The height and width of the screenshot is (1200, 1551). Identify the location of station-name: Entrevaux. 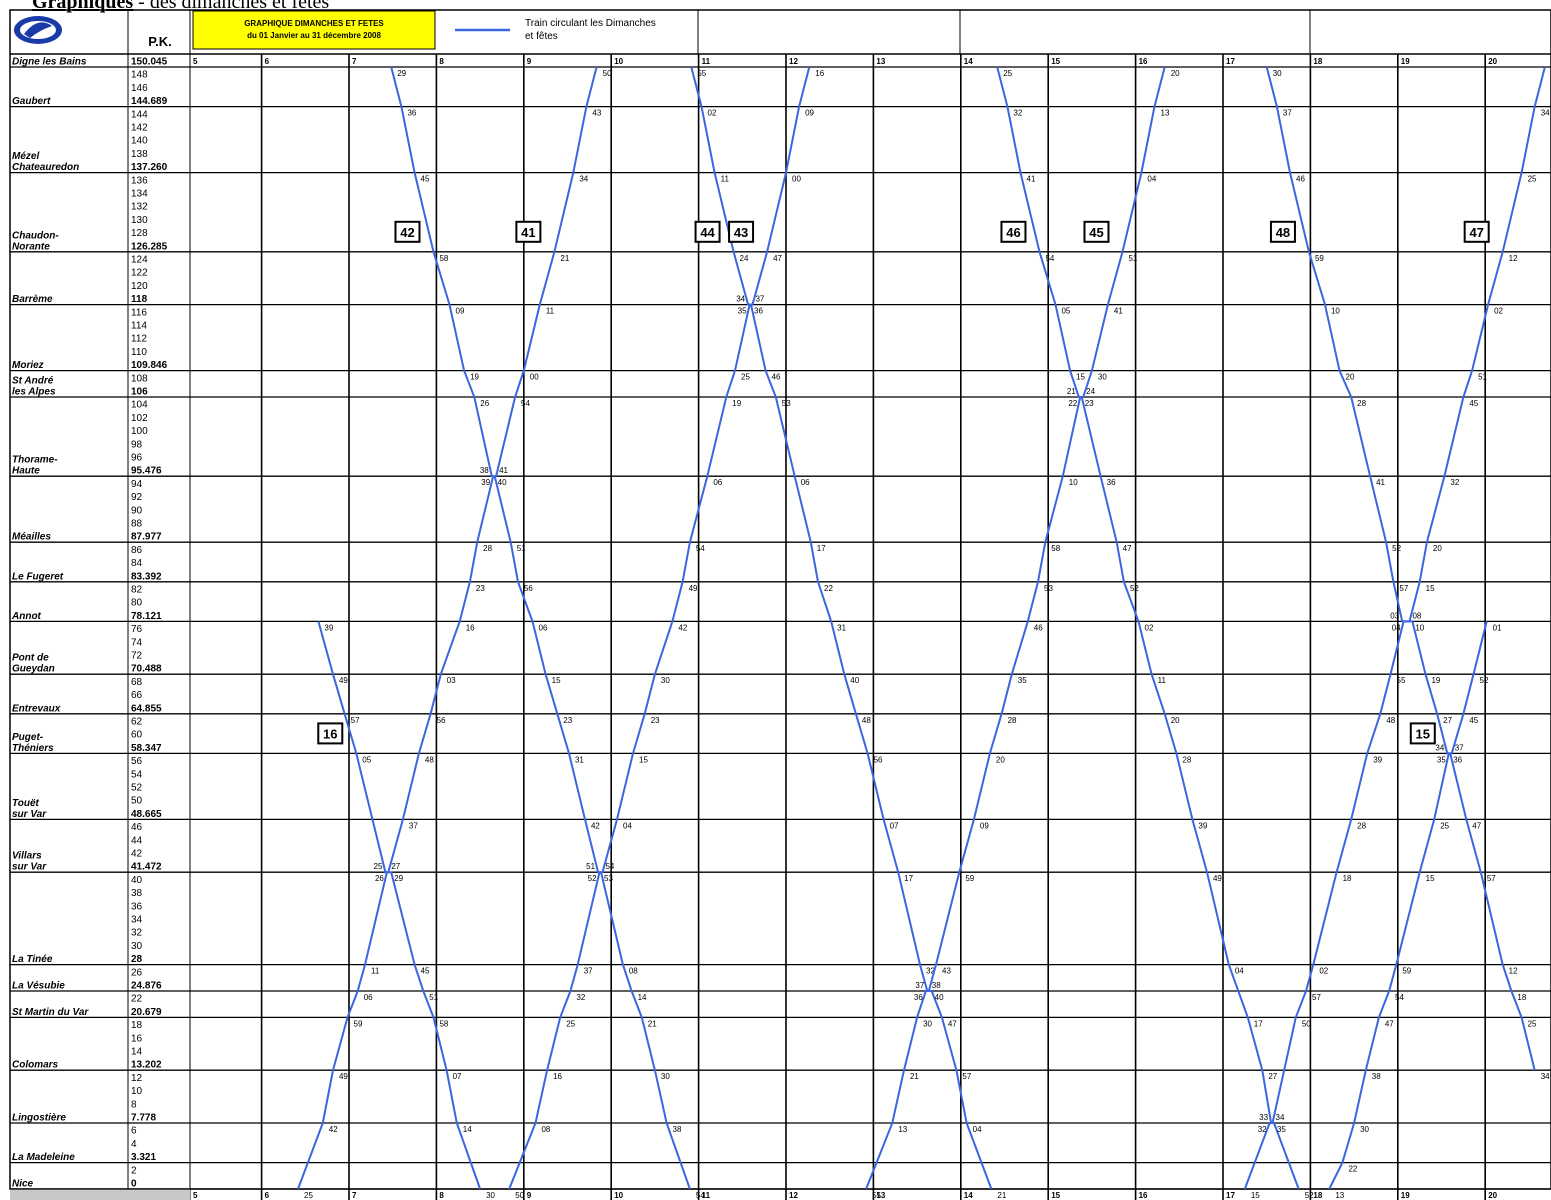
(36, 708).